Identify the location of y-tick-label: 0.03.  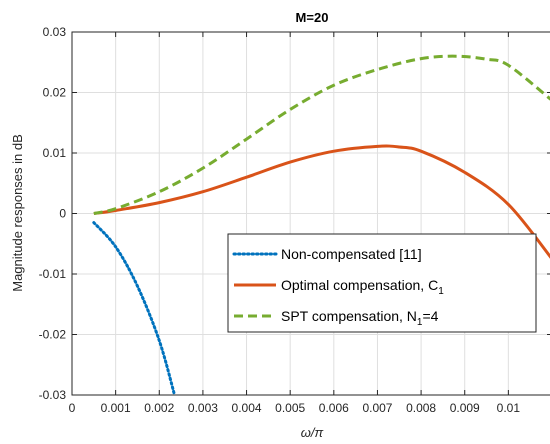
(55, 32).